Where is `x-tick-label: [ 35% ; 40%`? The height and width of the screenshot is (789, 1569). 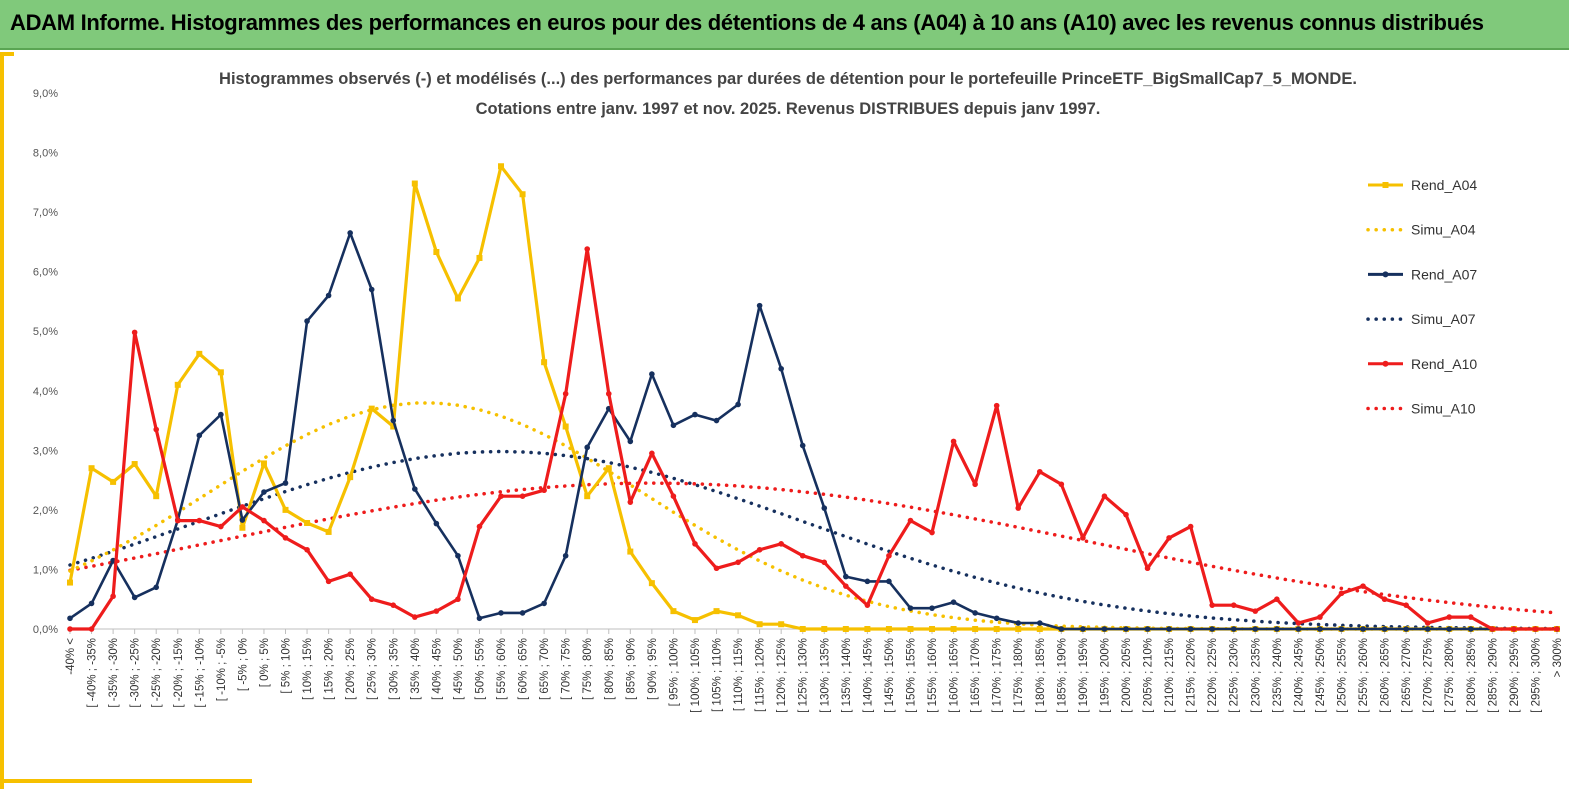
x-tick-label: [ 35% ; 40% is located at coordinates (416, 669).